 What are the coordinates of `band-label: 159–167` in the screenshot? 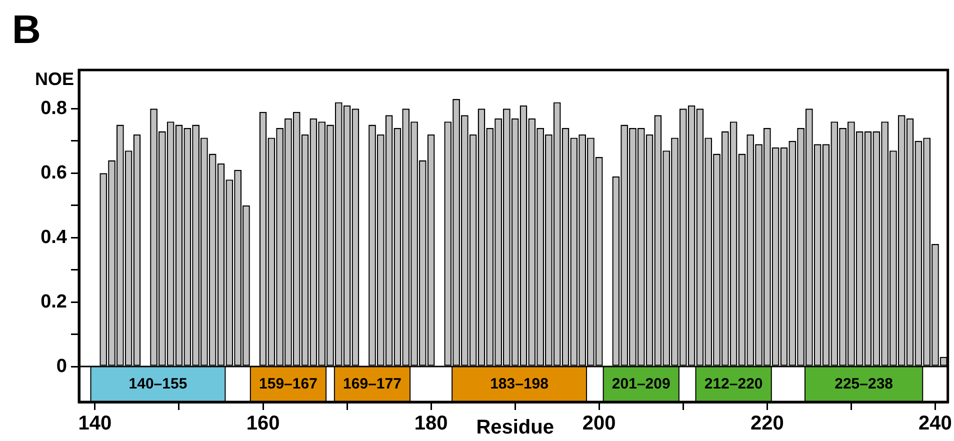 It's located at (288, 383).